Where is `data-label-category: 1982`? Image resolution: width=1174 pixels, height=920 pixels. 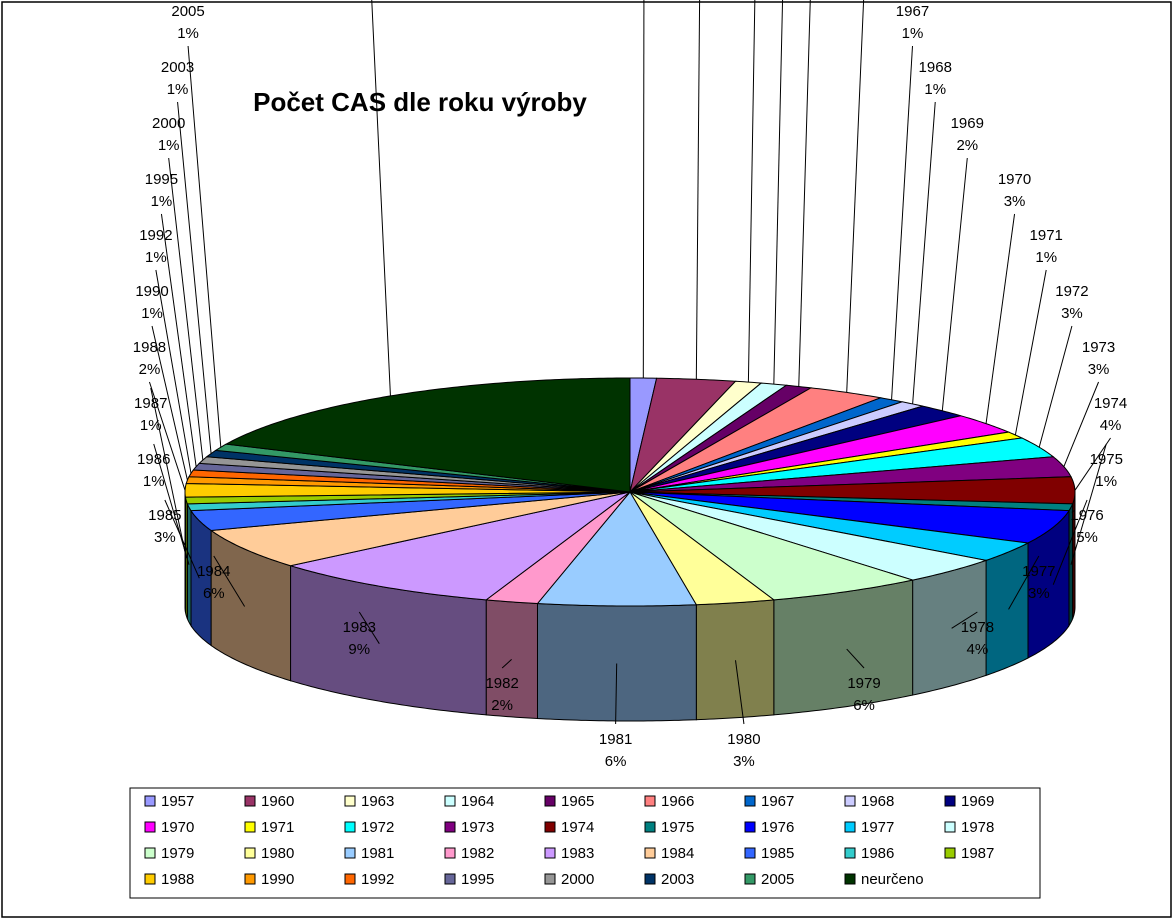 data-label-category: 1982 is located at coordinates (501, 683).